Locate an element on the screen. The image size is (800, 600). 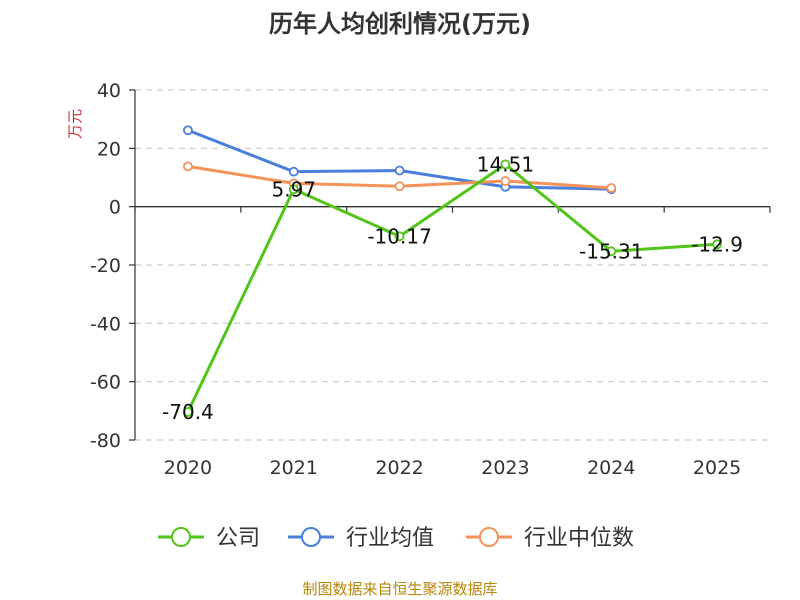
y-tick-label: -40 is located at coordinates (105, 324).